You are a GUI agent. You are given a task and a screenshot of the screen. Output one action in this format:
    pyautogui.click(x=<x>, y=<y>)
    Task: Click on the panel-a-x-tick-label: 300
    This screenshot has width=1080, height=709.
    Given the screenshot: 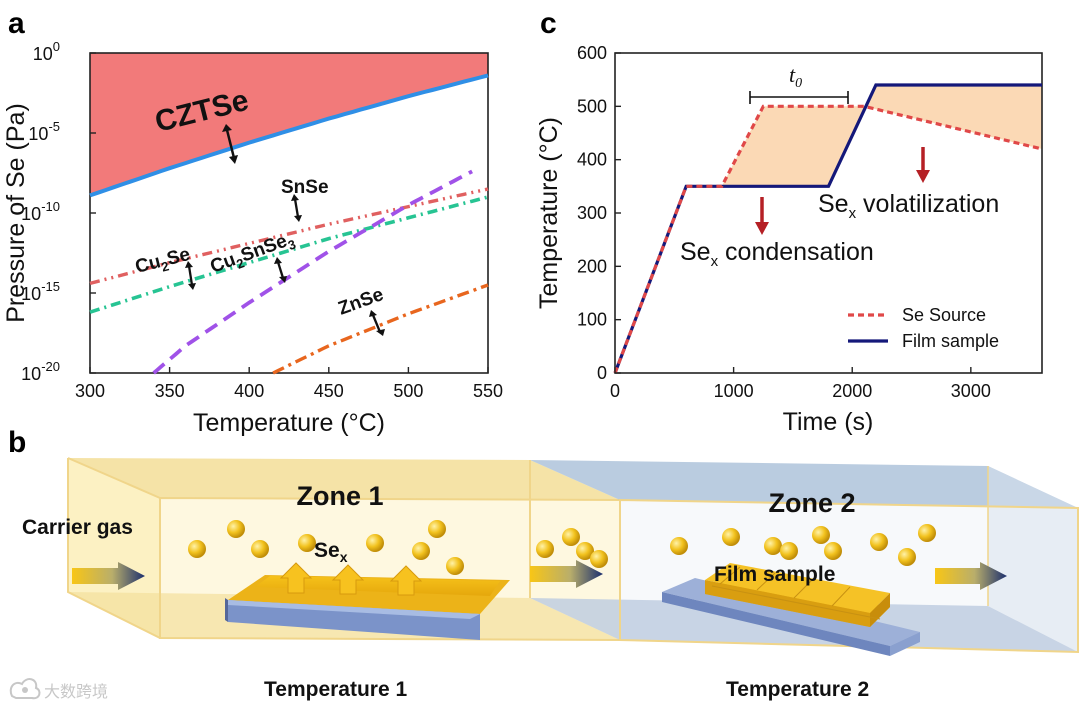 What is the action you would take?
    pyautogui.click(x=90, y=391)
    